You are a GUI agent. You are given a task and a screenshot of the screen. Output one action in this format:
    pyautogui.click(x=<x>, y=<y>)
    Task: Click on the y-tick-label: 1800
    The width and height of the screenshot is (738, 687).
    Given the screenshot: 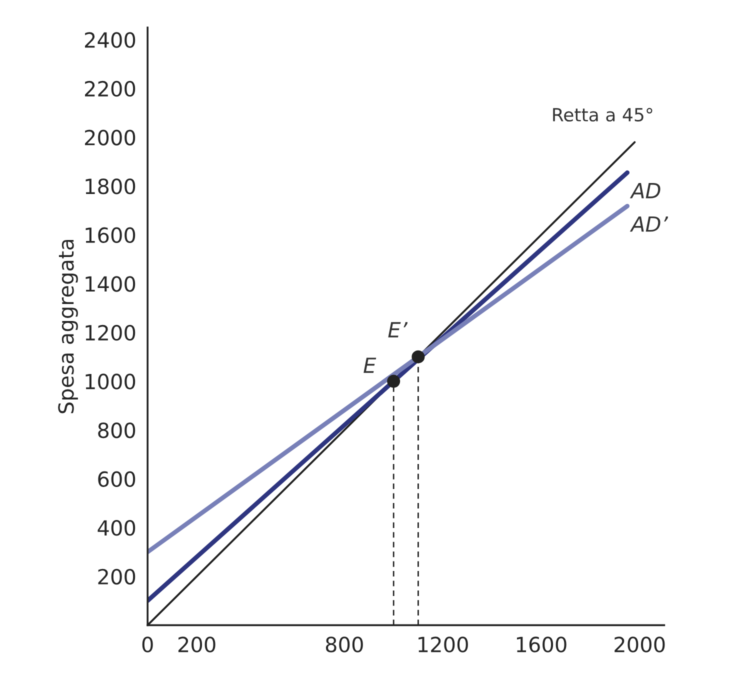 What is the action you would take?
    pyautogui.click(x=111, y=186)
    